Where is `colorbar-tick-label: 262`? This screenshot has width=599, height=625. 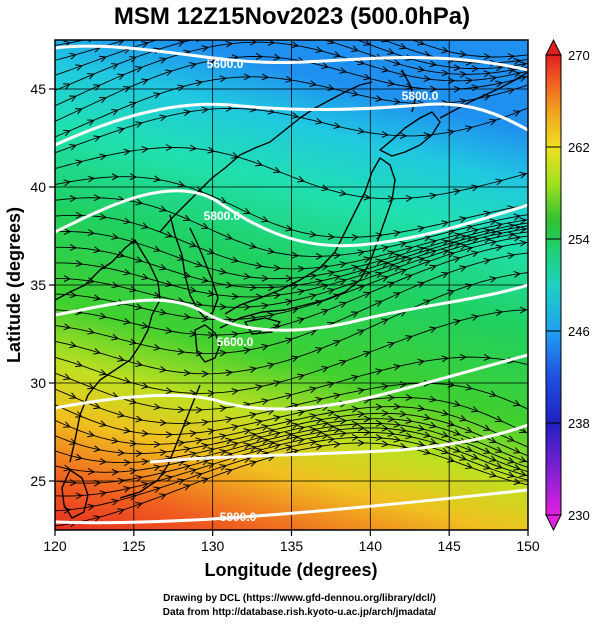 colorbar-tick-label: 262 is located at coordinates (579, 147).